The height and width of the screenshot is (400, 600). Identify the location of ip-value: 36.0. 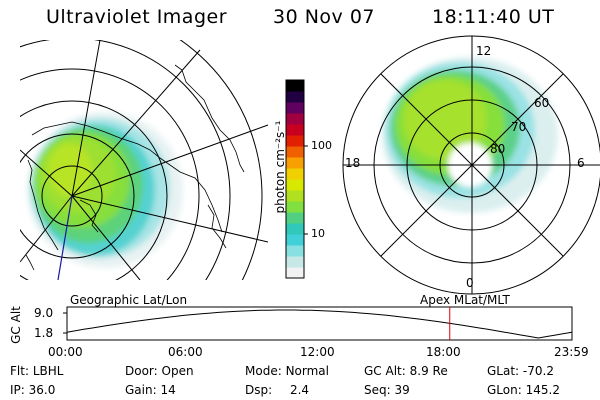
(42, 390).